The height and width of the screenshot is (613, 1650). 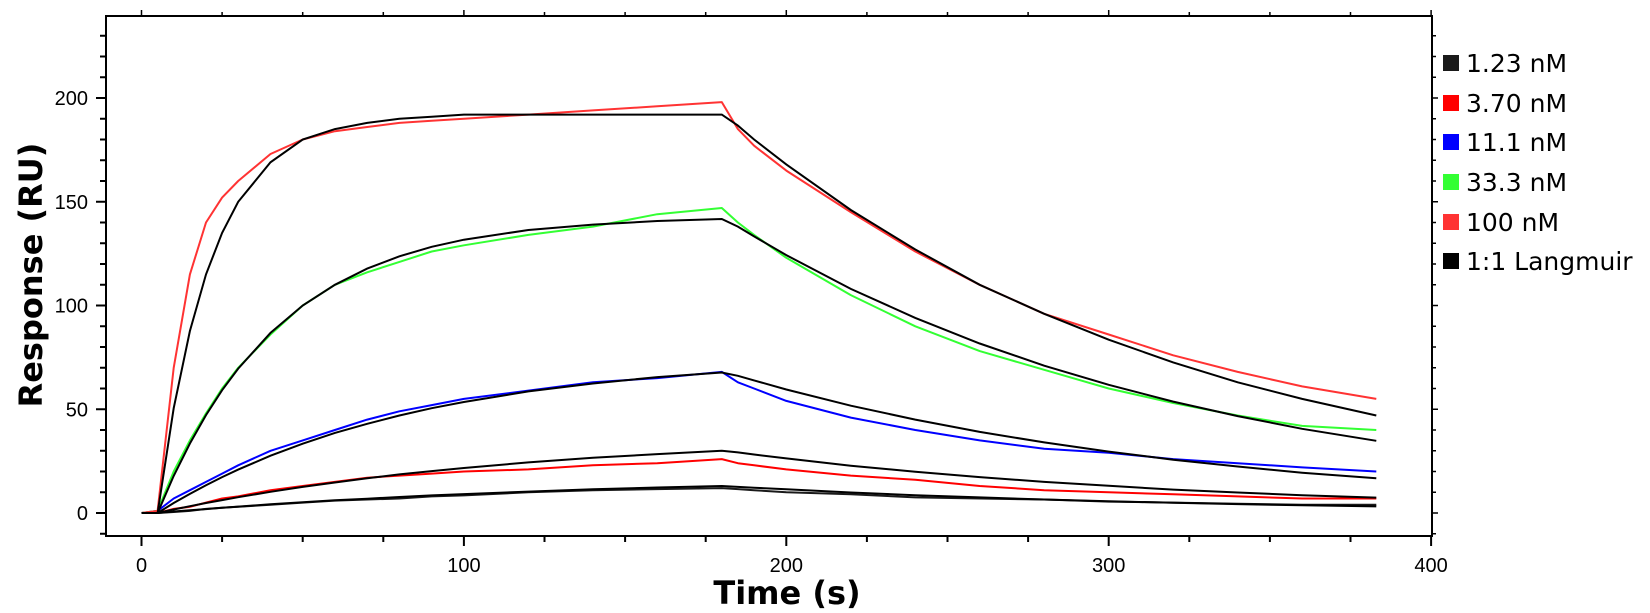 I want to click on x-tick-label: 100, so click(x=463, y=566).